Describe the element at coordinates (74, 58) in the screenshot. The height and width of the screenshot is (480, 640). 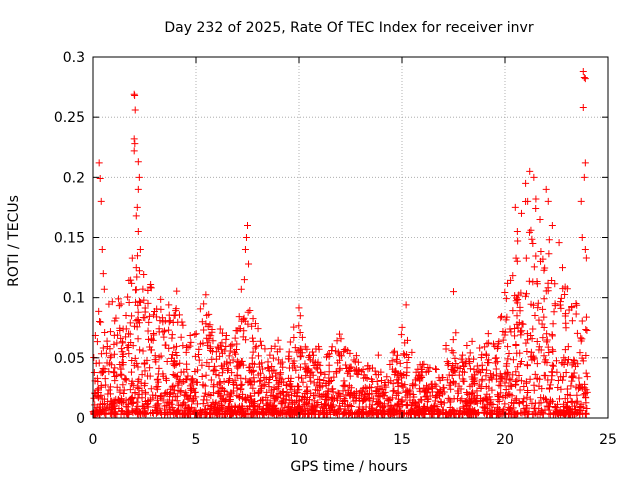
I see `y-tick-label: 0.3` at that location.